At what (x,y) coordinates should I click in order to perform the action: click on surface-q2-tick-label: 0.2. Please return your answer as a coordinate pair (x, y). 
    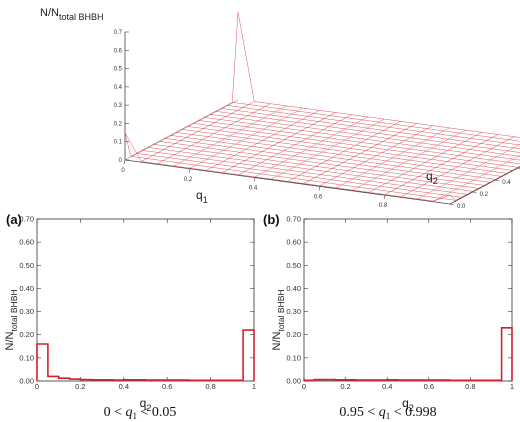
    Looking at the image, I should click on (484, 195).